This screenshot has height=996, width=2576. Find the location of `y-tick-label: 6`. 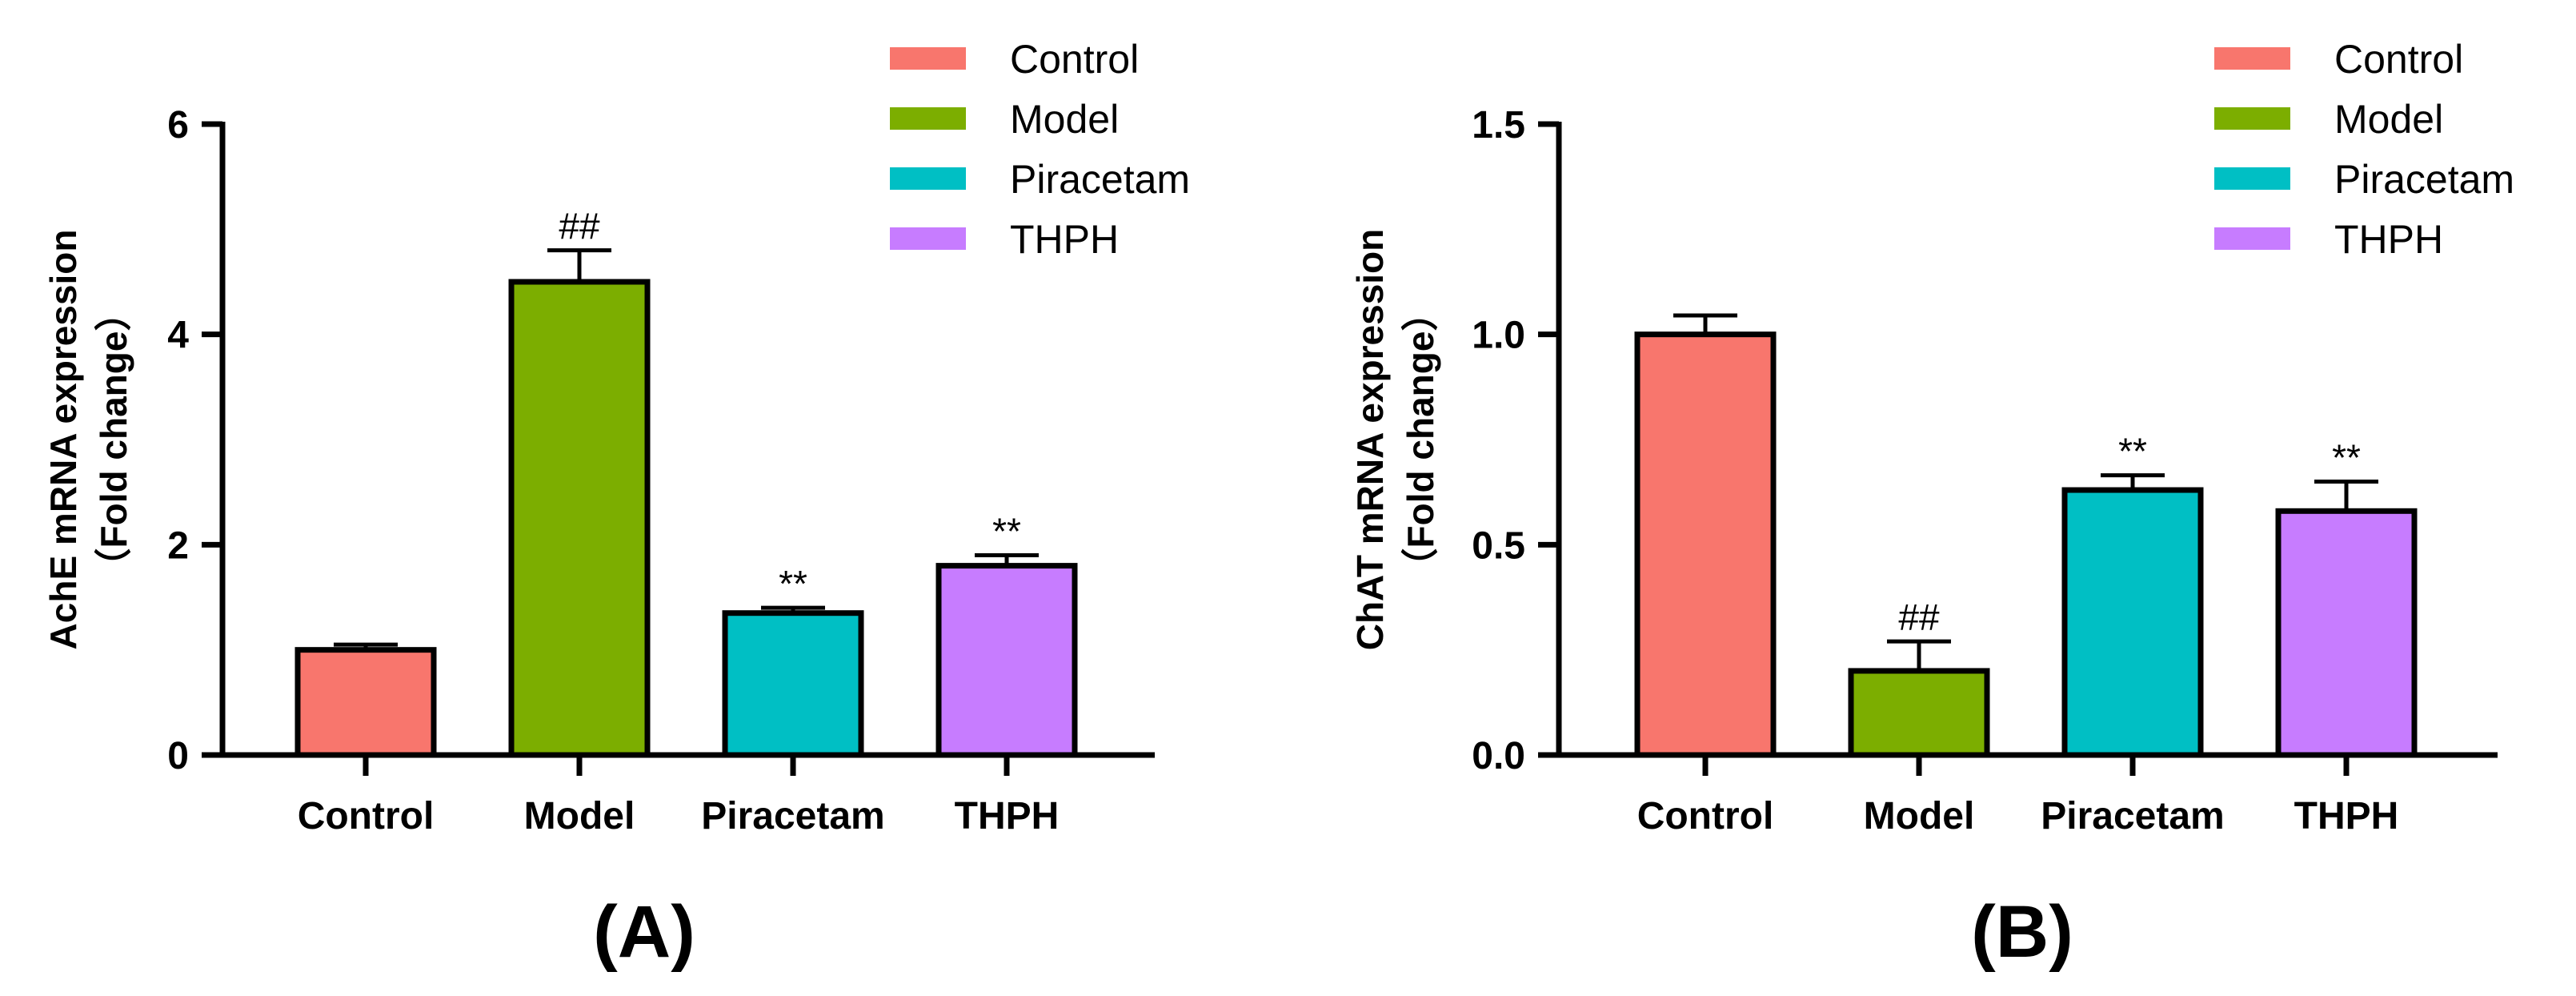

y-tick-label: 6 is located at coordinates (178, 125).